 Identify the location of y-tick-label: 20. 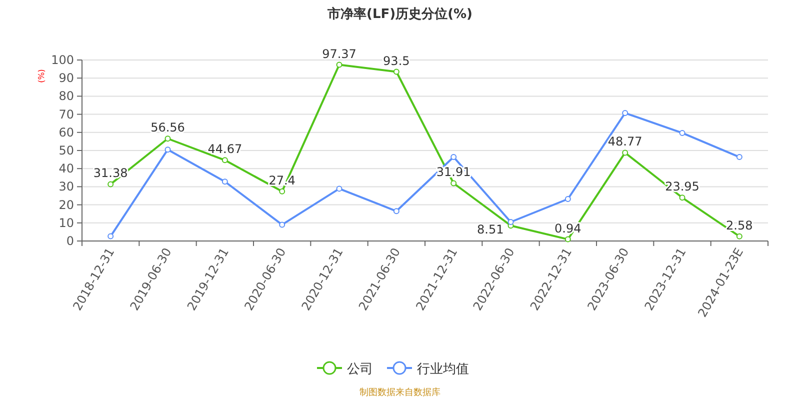
(66, 205).